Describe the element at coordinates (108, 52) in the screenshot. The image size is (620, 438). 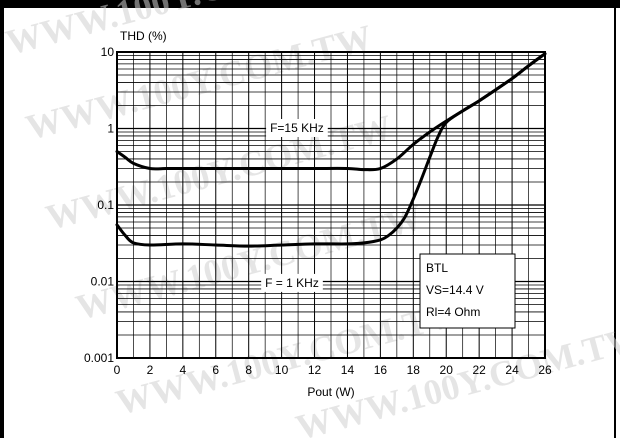
I see `y-tick-label: 10` at that location.